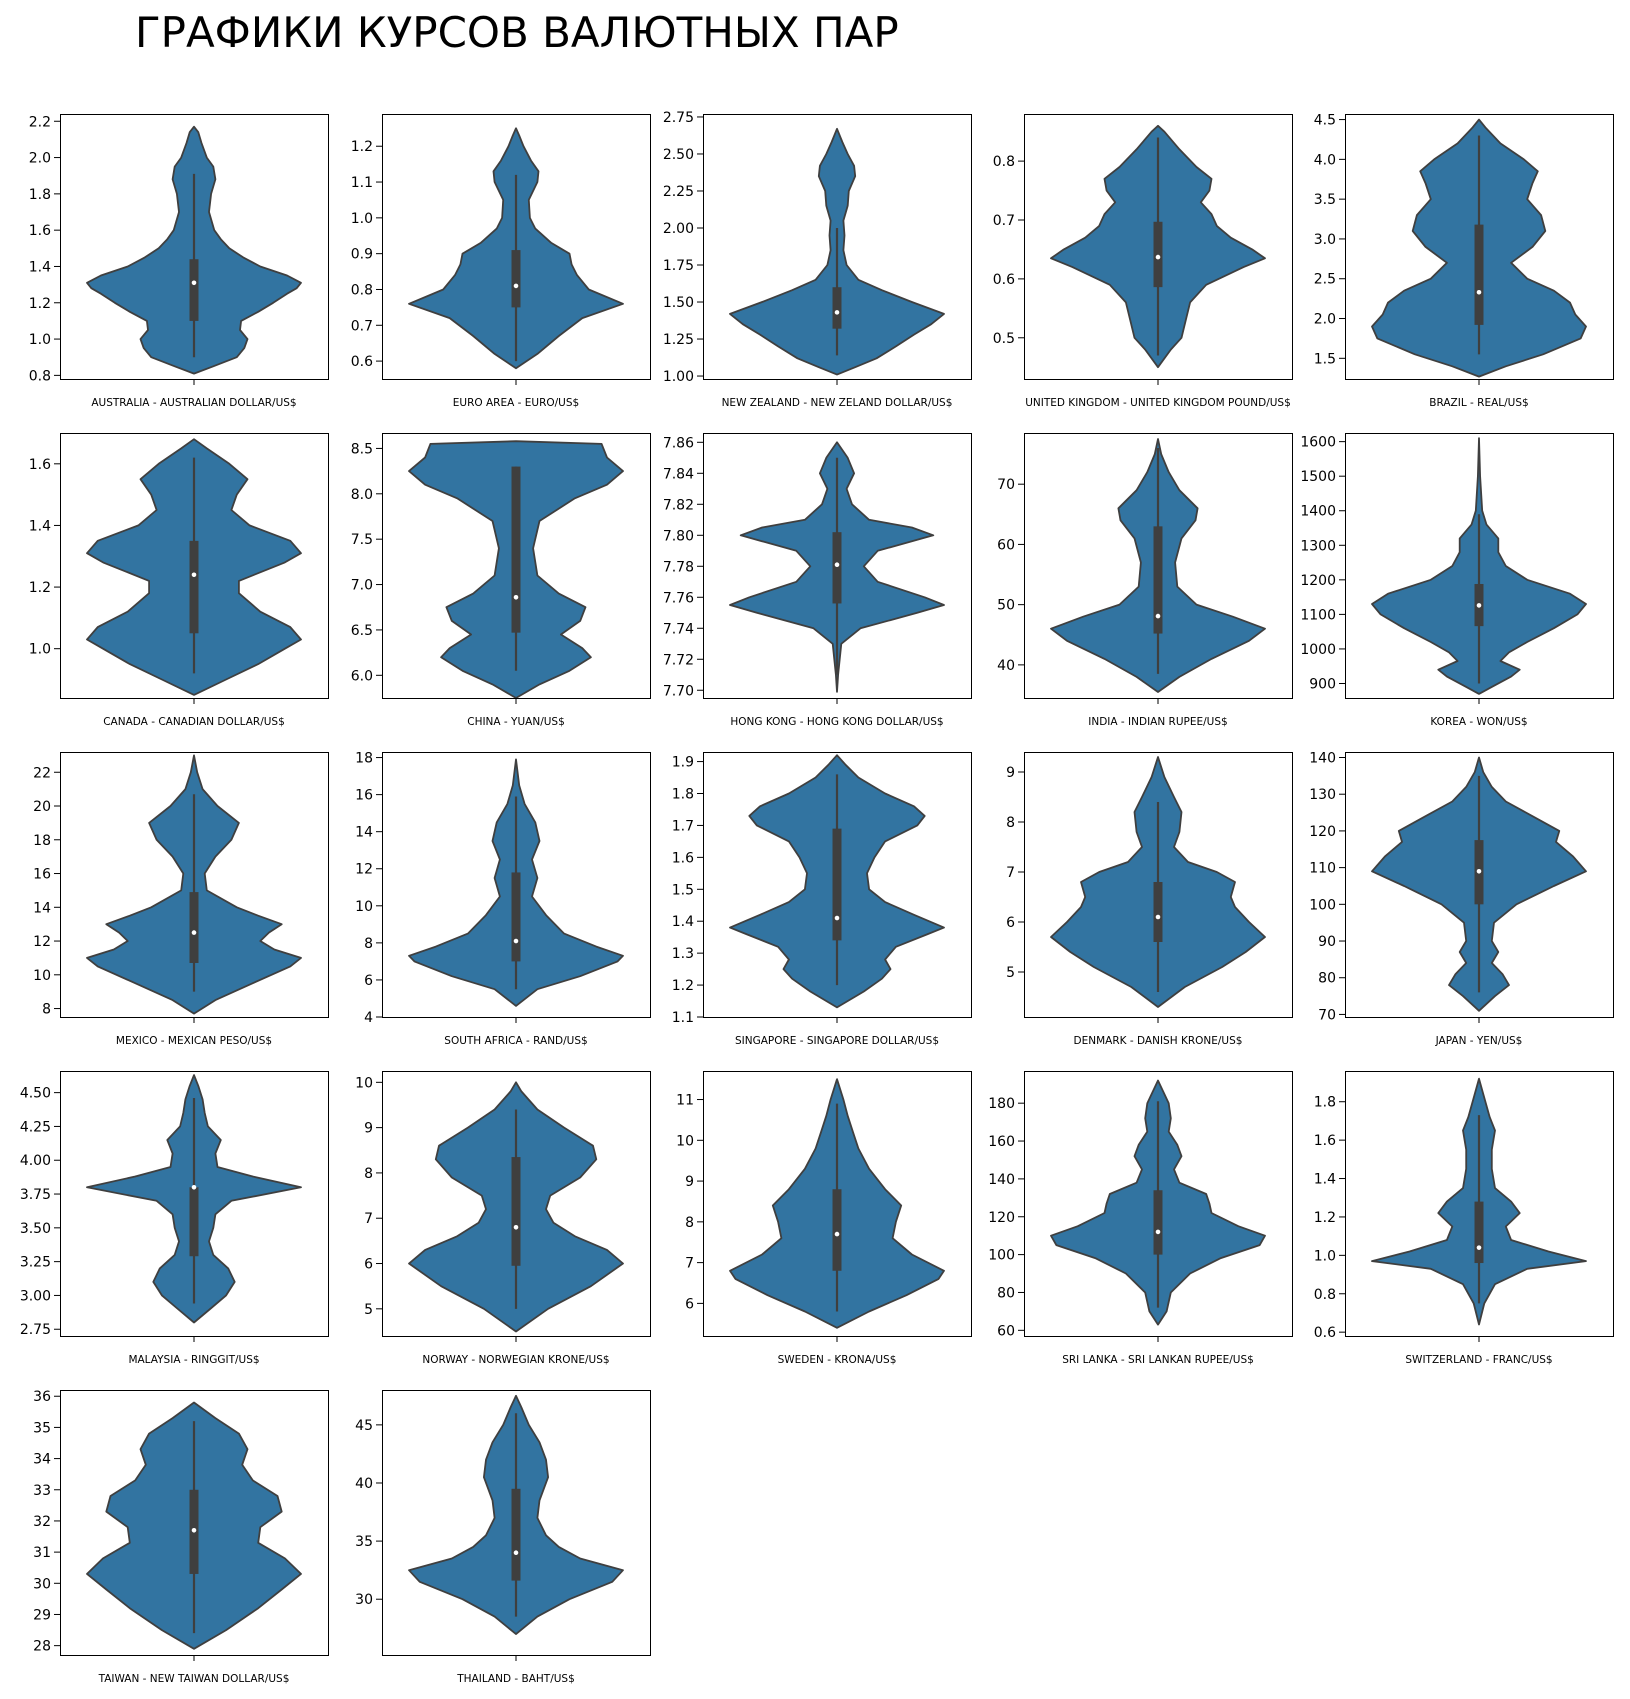 Image resolution: width=1630 pixels, height=1699 pixels. What do you see at coordinates (42, 942) in the screenshot?
I see `y-tick-label: 12` at bounding box center [42, 942].